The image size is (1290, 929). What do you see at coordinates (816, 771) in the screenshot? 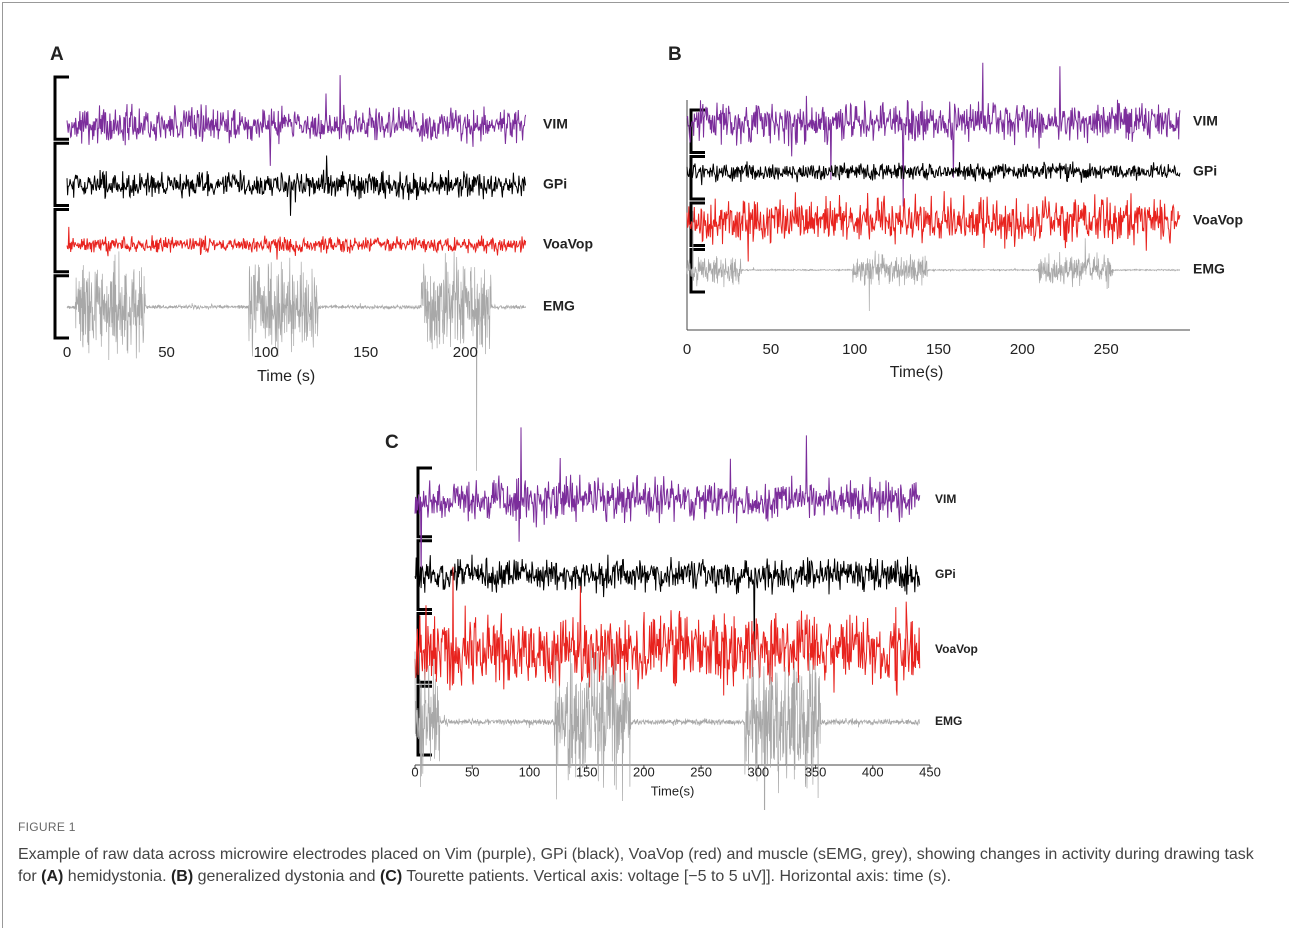
I see `x-tick-label: 350` at bounding box center [816, 771].